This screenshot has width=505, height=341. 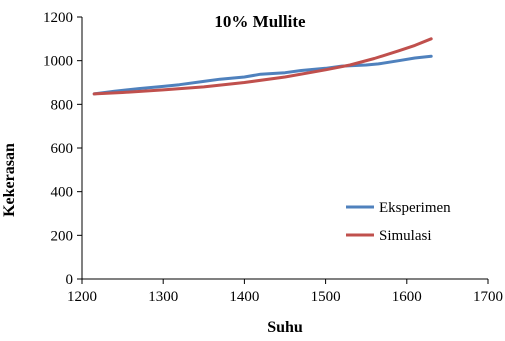 I want to click on x-axis-ticks: 1200 1300 1400 1500 1600 1700, so click(x=285, y=292).